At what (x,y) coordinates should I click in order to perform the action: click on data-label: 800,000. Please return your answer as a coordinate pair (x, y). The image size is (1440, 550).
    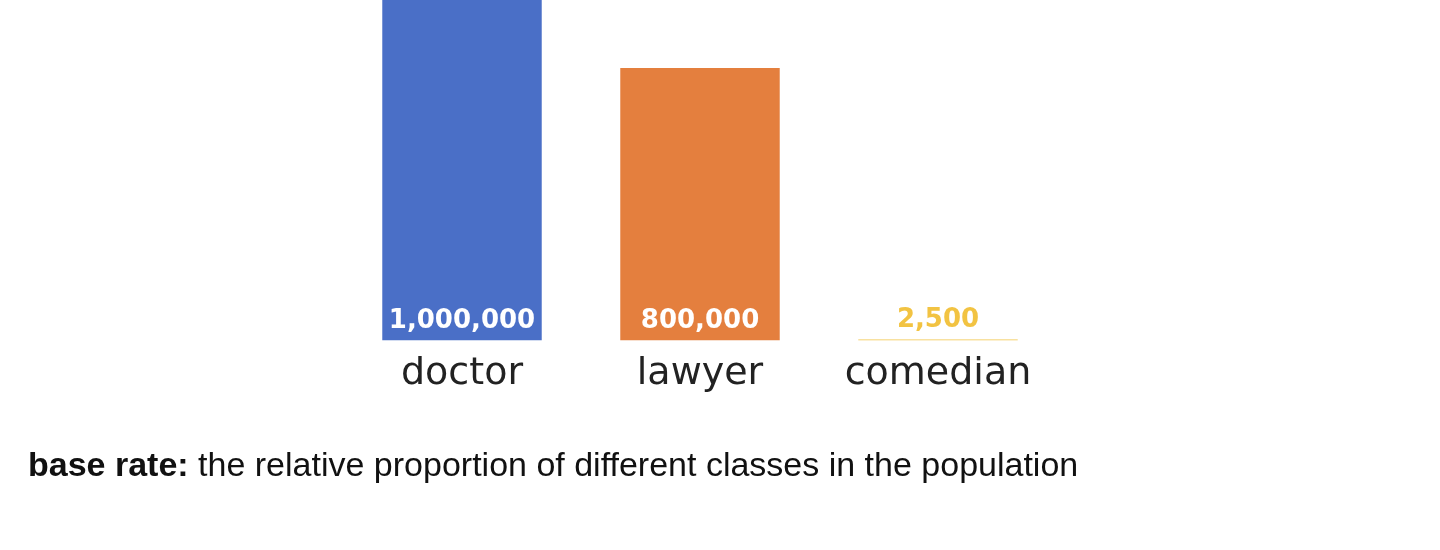
    Looking at the image, I should click on (700, 319).